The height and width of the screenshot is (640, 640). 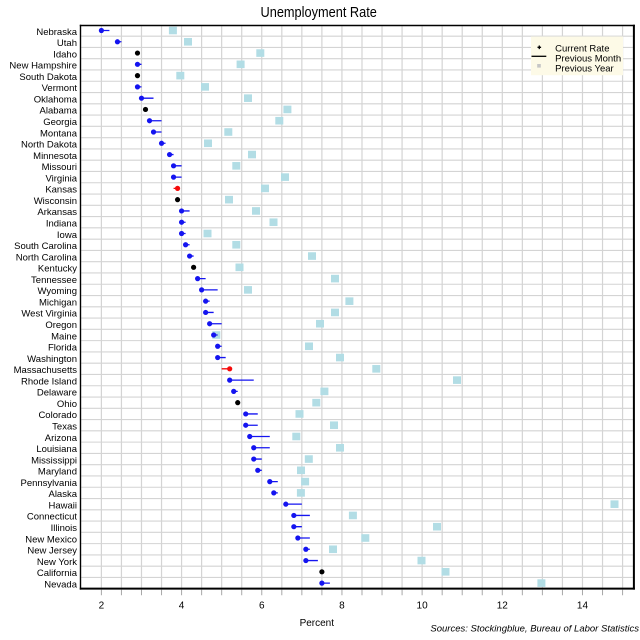 I want to click on svg-text: Georgia, so click(x=60, y=122).